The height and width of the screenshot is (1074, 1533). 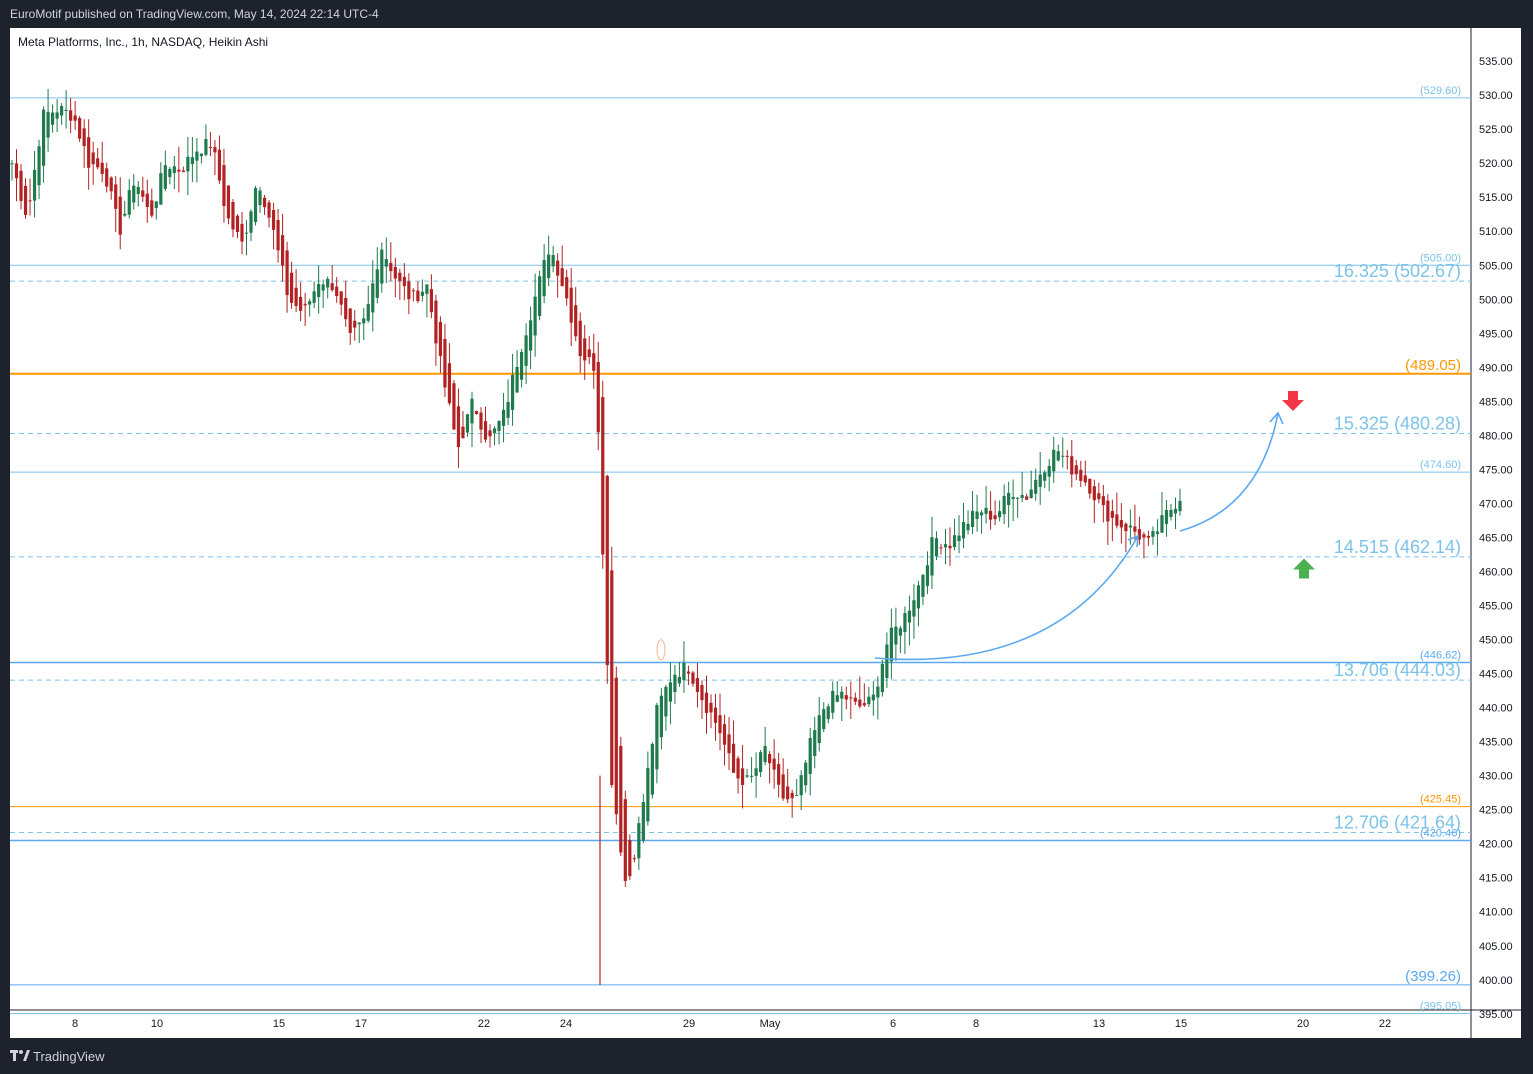 I want to click on x-tick-label: 22, so click(x=1385, y=1024).